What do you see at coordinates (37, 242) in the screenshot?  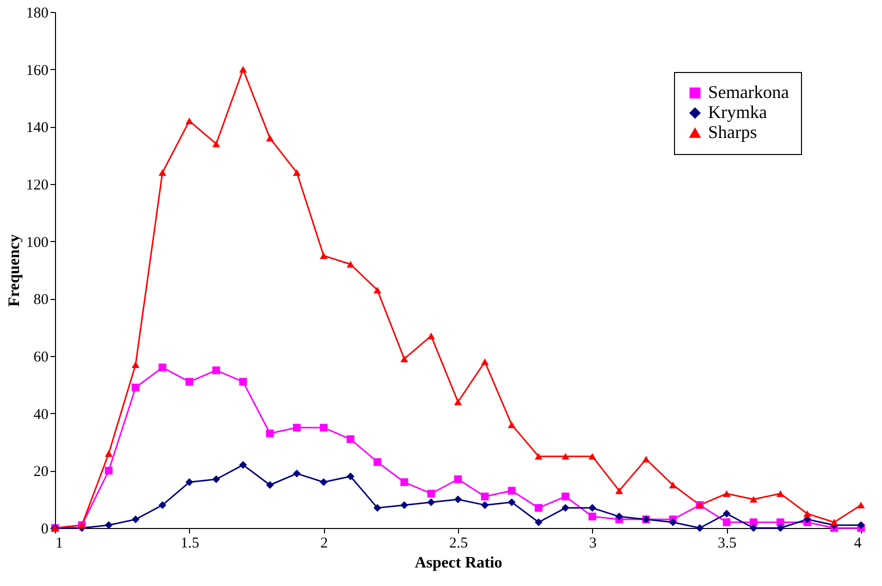 I see `y-tick-label: 100` at bounding box center [37, 242].